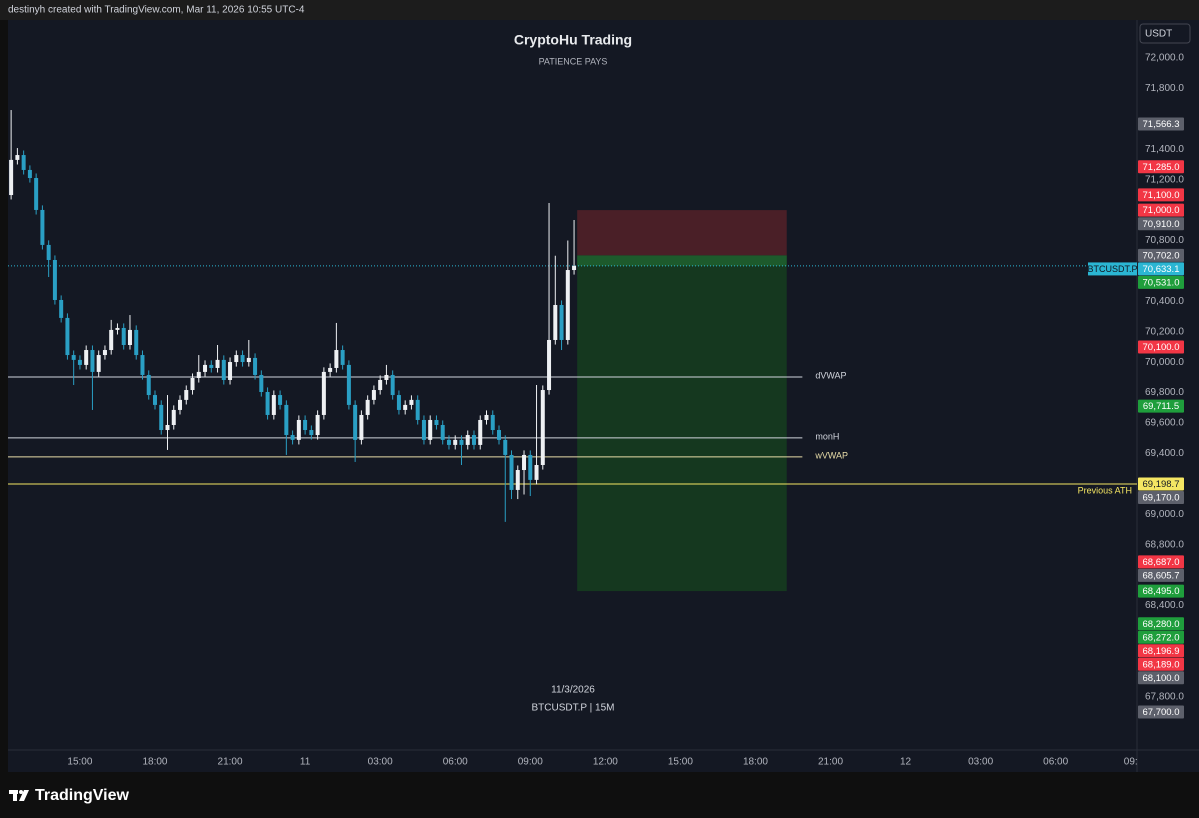 The height and width of the screenshot is (818, 1199). I want to click on y-tick-label: 71,400.0, so click(1164, 149).